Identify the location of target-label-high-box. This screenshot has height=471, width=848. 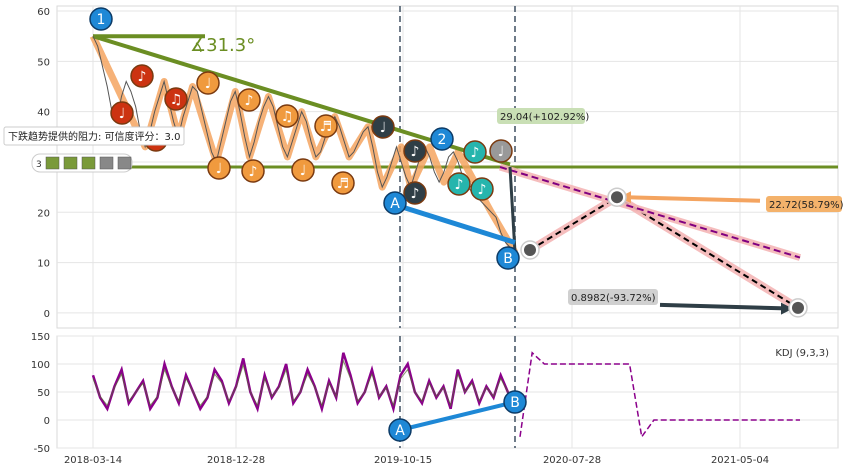
(541, 116).